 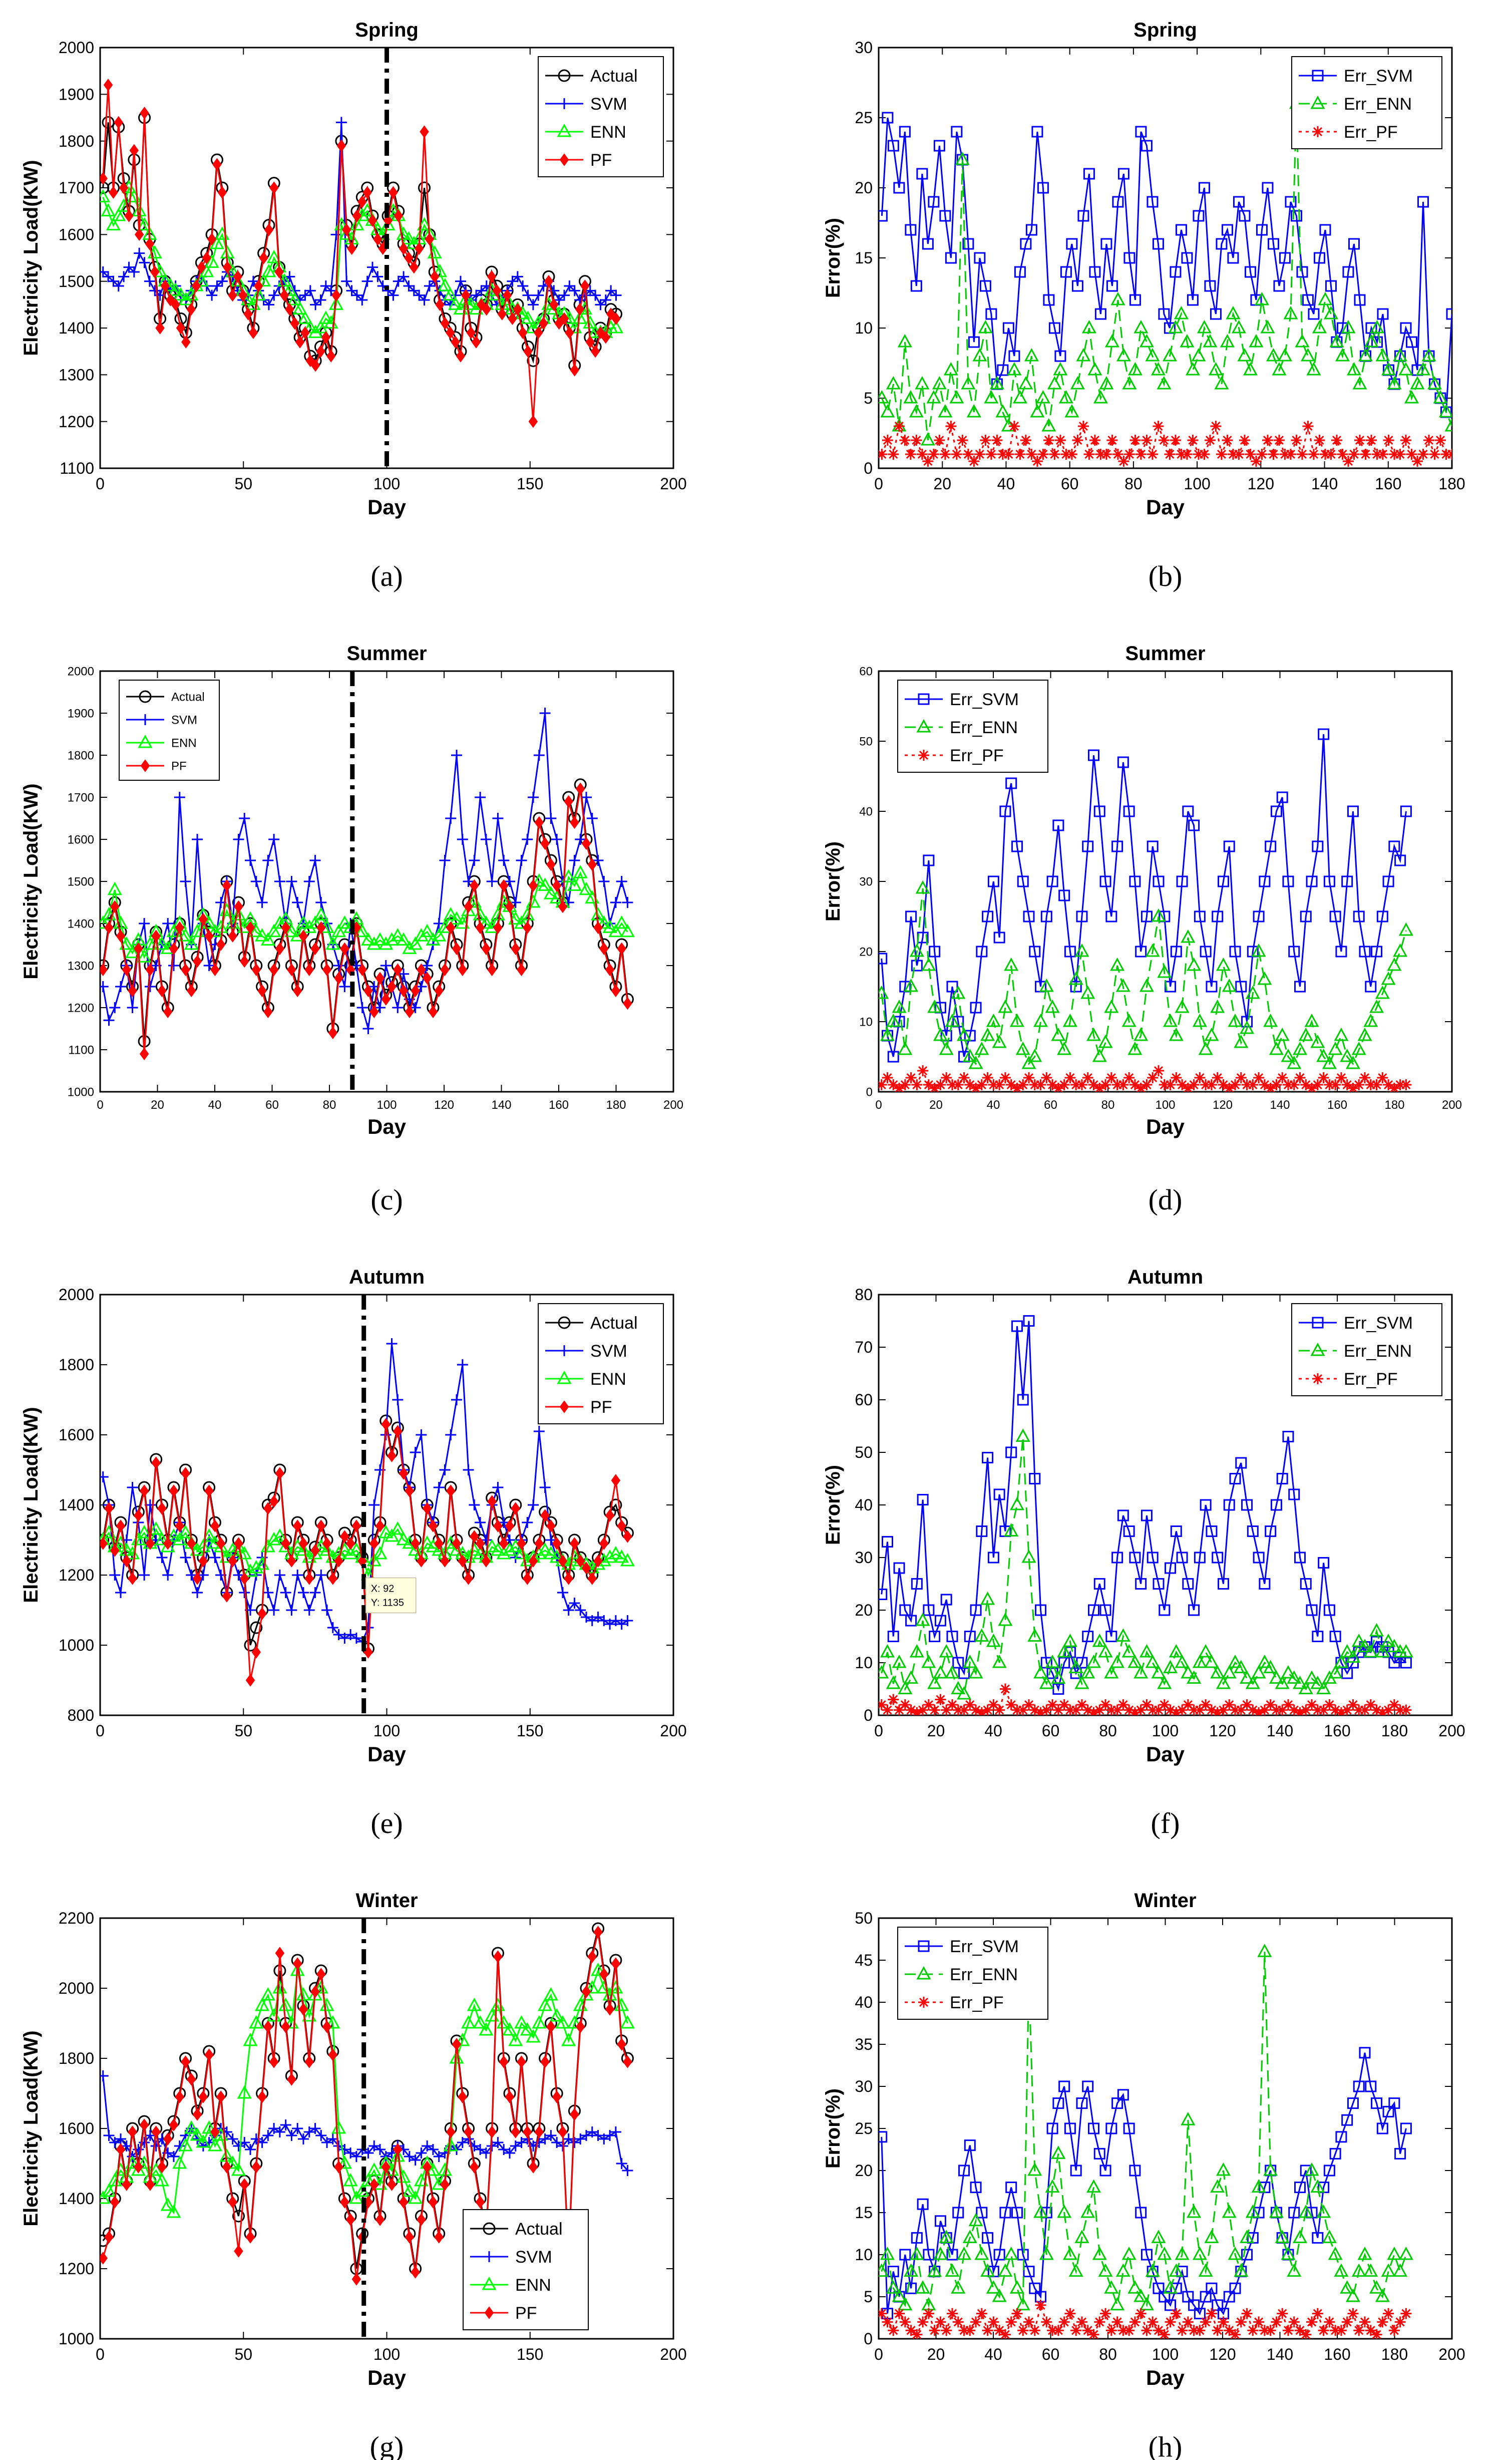 What do you see at coordinates (864, 2128) in the screenshot?
I see `y-tick-label: 25` at bounding box center [864, 2128].